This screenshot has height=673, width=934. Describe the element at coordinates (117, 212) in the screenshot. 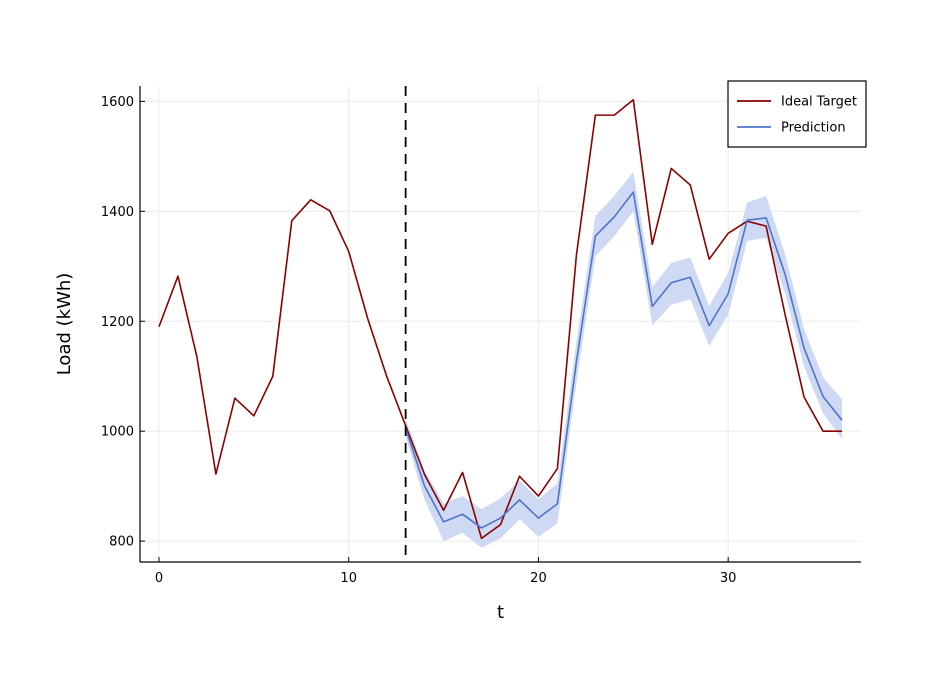

I see `y-tick-label: 1400` at that location.